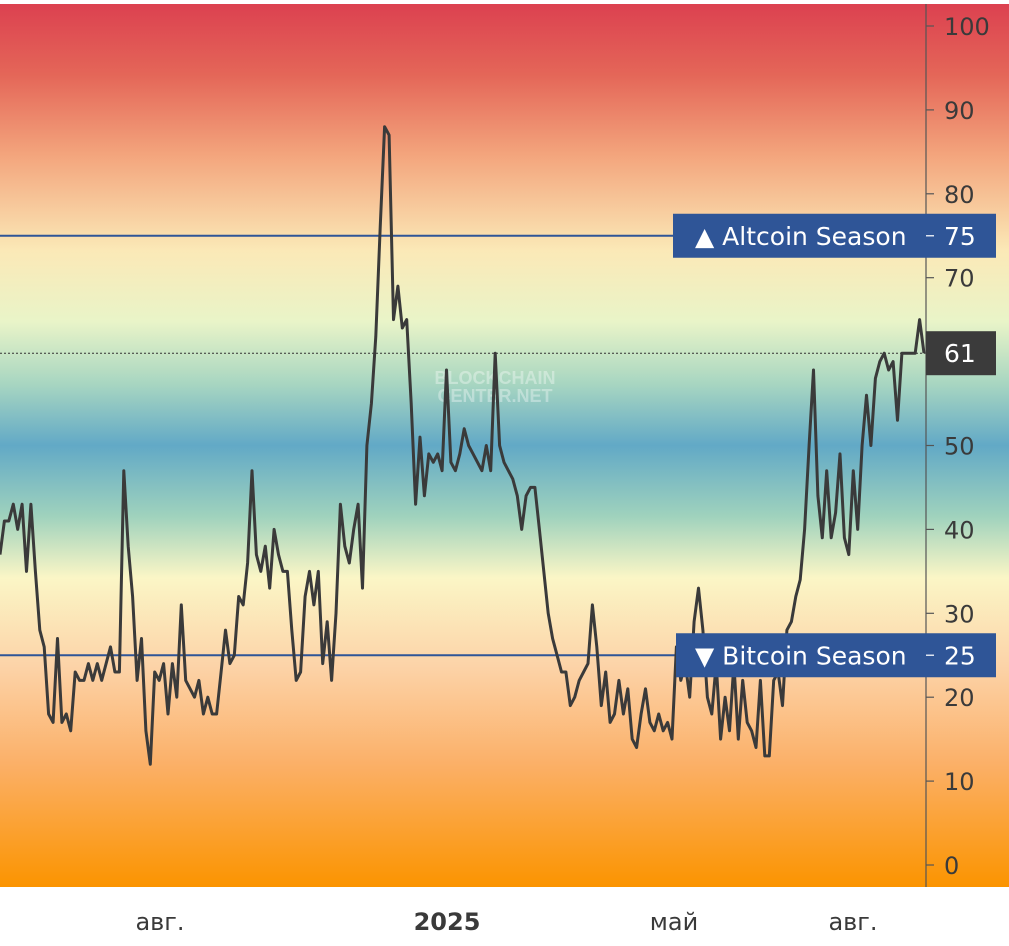 This screenshot has height=946, width=1009. I want to click on y-tick-label: 10, so click(959, 782).